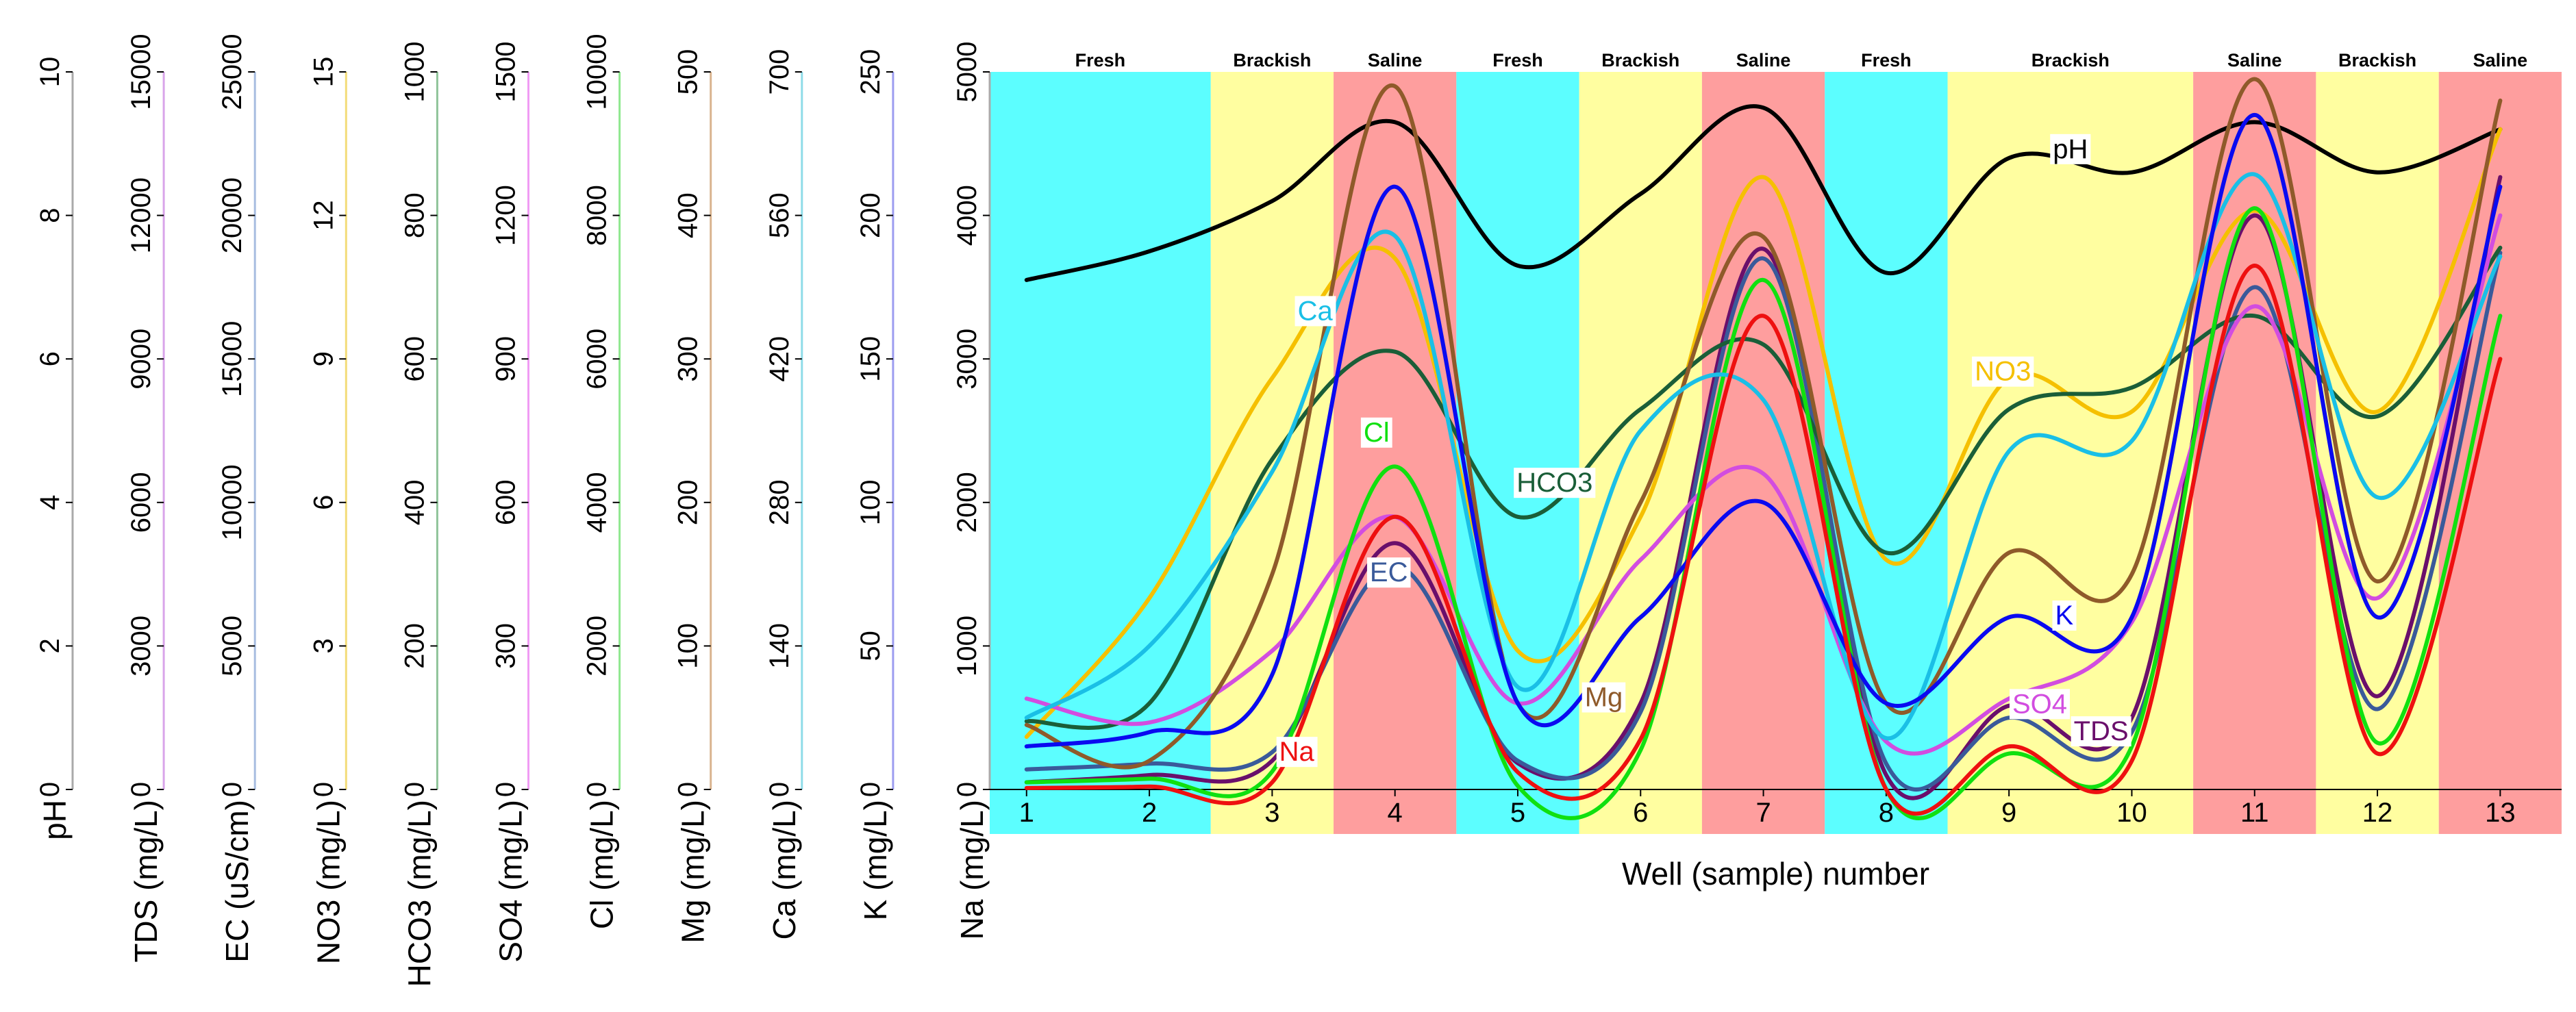 This screenshot has width=2576, height=1012. Describe the element at coordinates (1886, 60) in the screenshot. I see `zone-label-6: Fresh` at that location.